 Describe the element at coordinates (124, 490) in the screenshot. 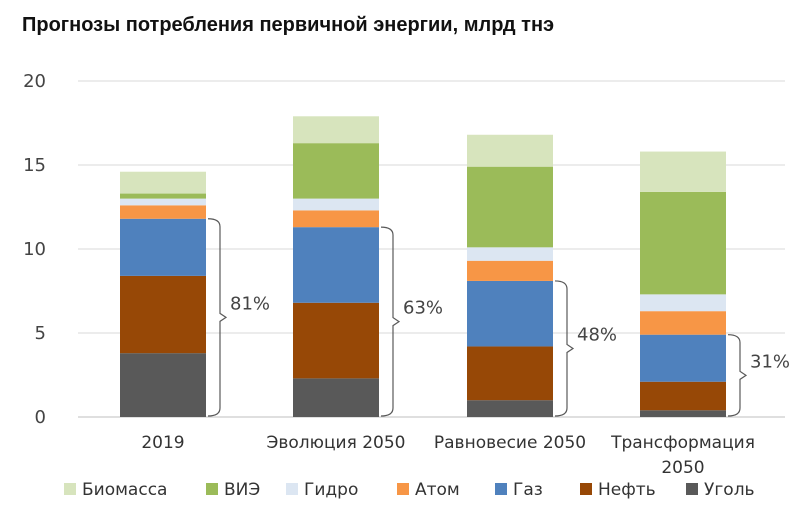

I see `legend-label: Биомасса` at that location.